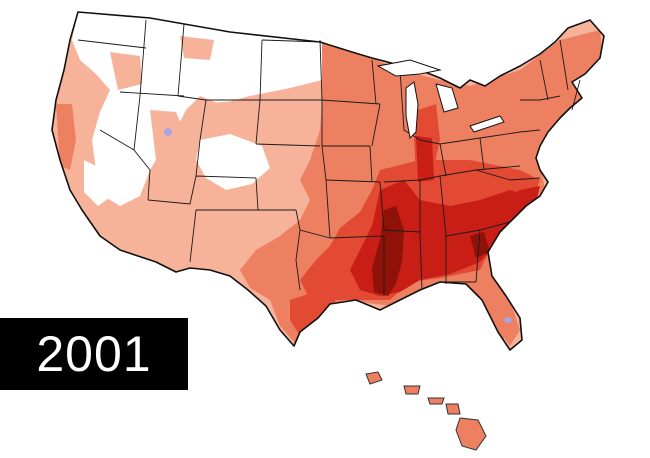 The height and width of the screenshot is (458, 650). Describe the element at coordinates (425, 159) in the screenshot. I see `fill-level-4-indiana` at that location.